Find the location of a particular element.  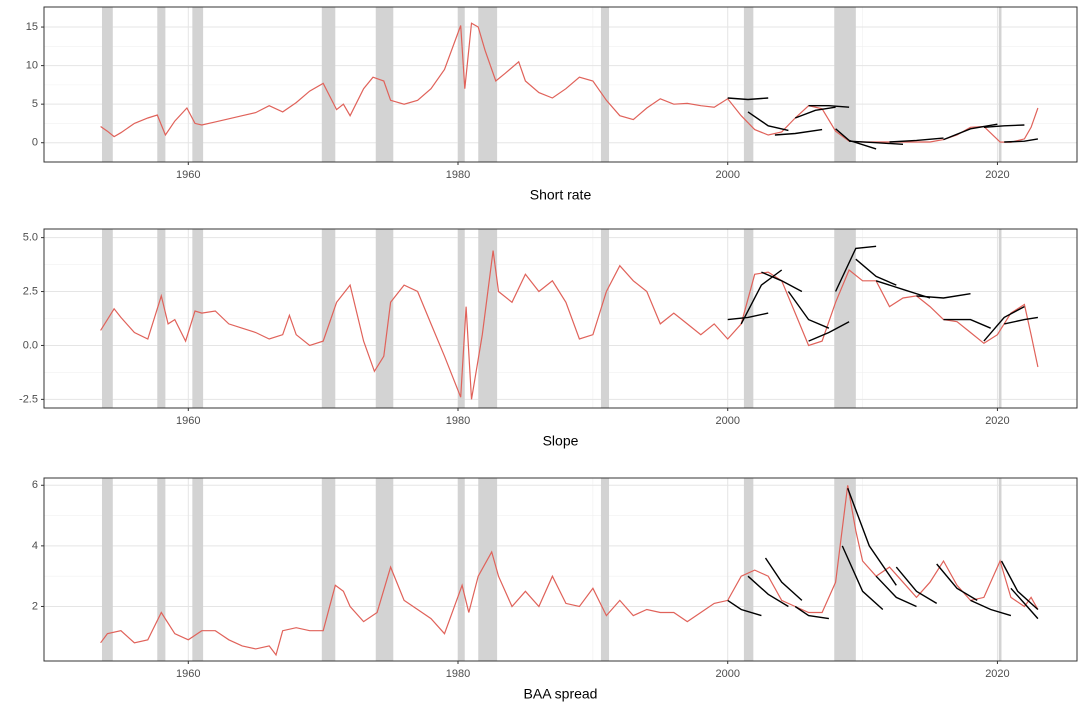

y-tick-label: 2 is located at coordinates (35, 606).